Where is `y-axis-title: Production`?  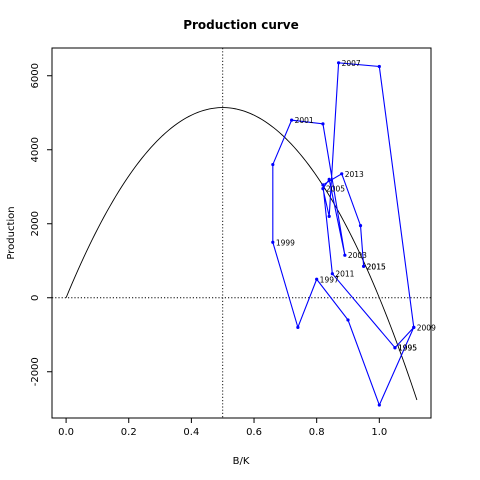
y-axis-title: Production is located at coordinates (11, 232).